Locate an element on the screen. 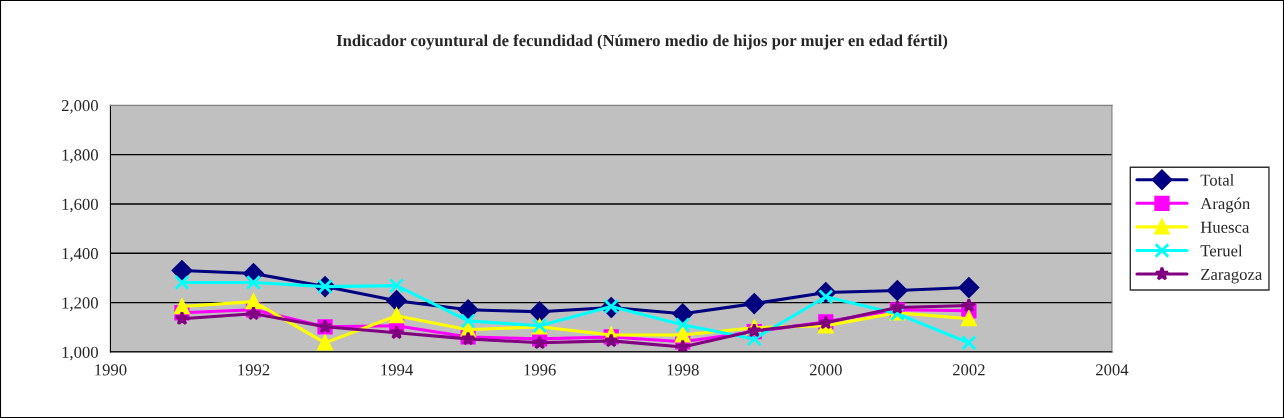 The width and height of the screenshot is (1284, 418). legend-label: Teruel is located at coordinates (1221, 250).